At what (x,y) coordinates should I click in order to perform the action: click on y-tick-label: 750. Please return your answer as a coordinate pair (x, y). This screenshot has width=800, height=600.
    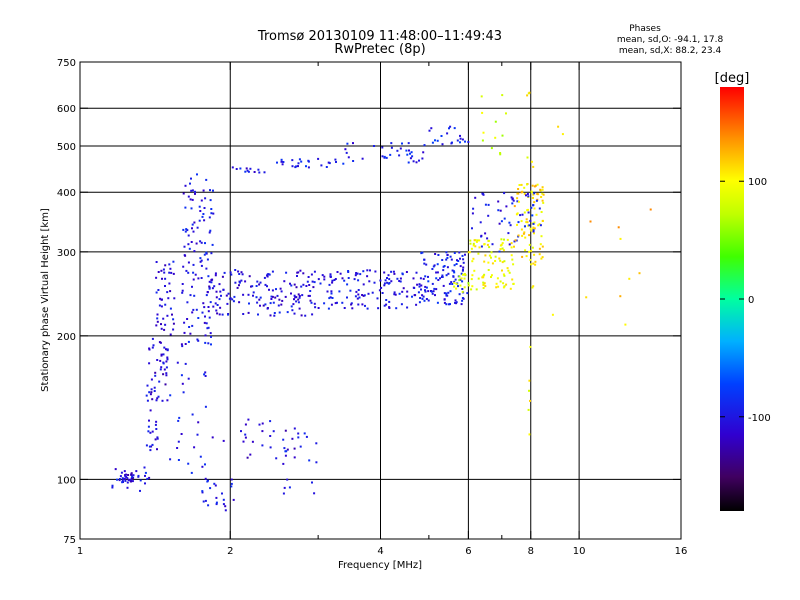
    Looking at the image, I should click on (66, 63).